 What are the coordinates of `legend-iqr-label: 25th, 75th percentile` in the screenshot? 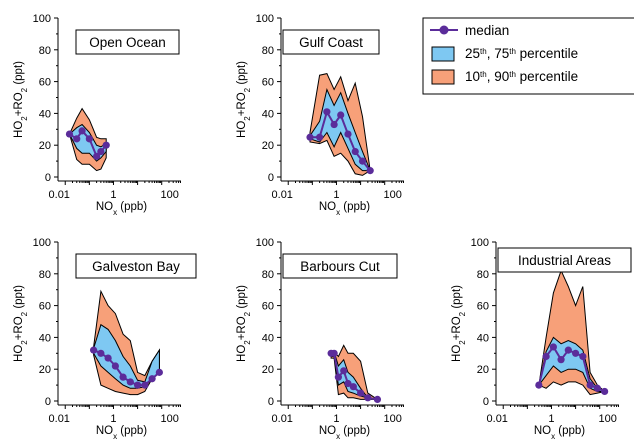 It's located at (521, 53).